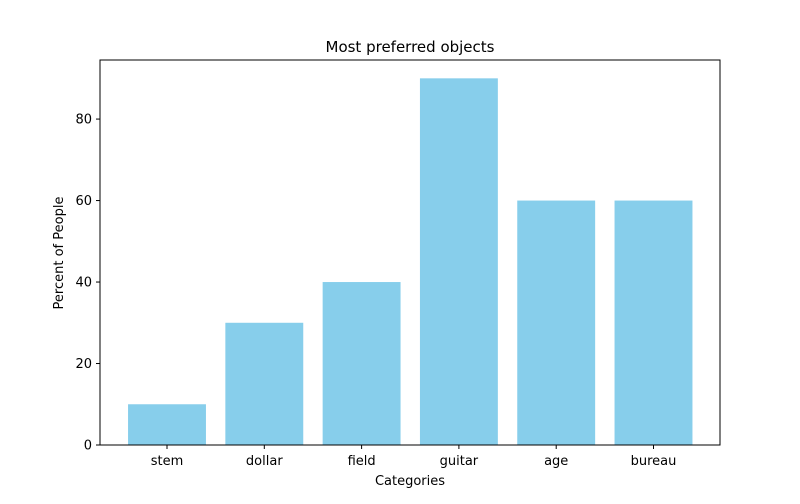 Image resolution: width=800 pixels, height=504 pixels. What do you see at coordinates (410, 481) in the screenshot?
I see `x-axis-label: Categories` at bounding box center [410, 481].